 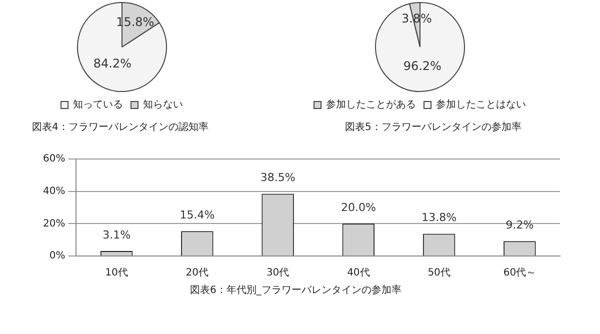 I want to click on data-label: 3.1%, so click(x=116, y=235).